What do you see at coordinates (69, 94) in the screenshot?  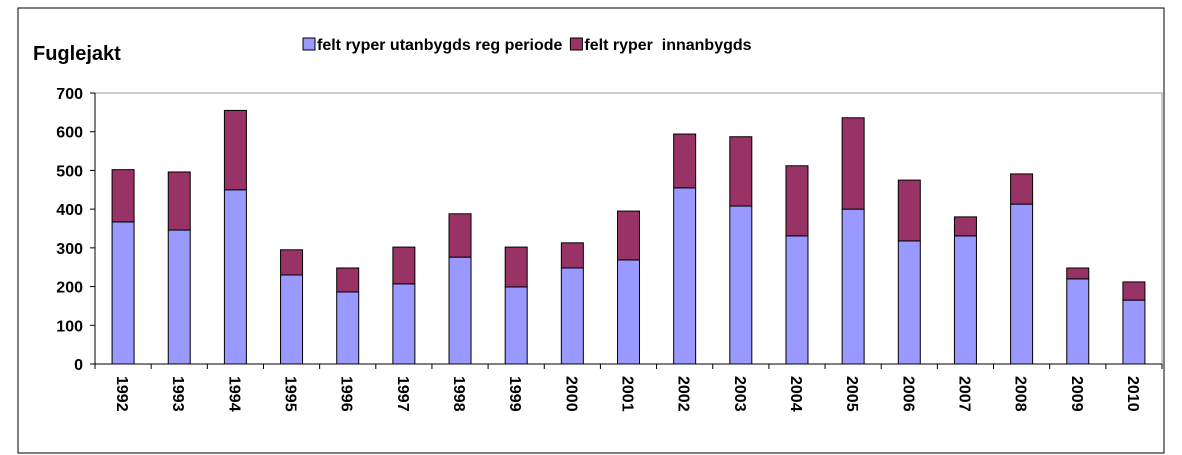 I see `y-tick-label: 700` at bounding box center [69, 94].